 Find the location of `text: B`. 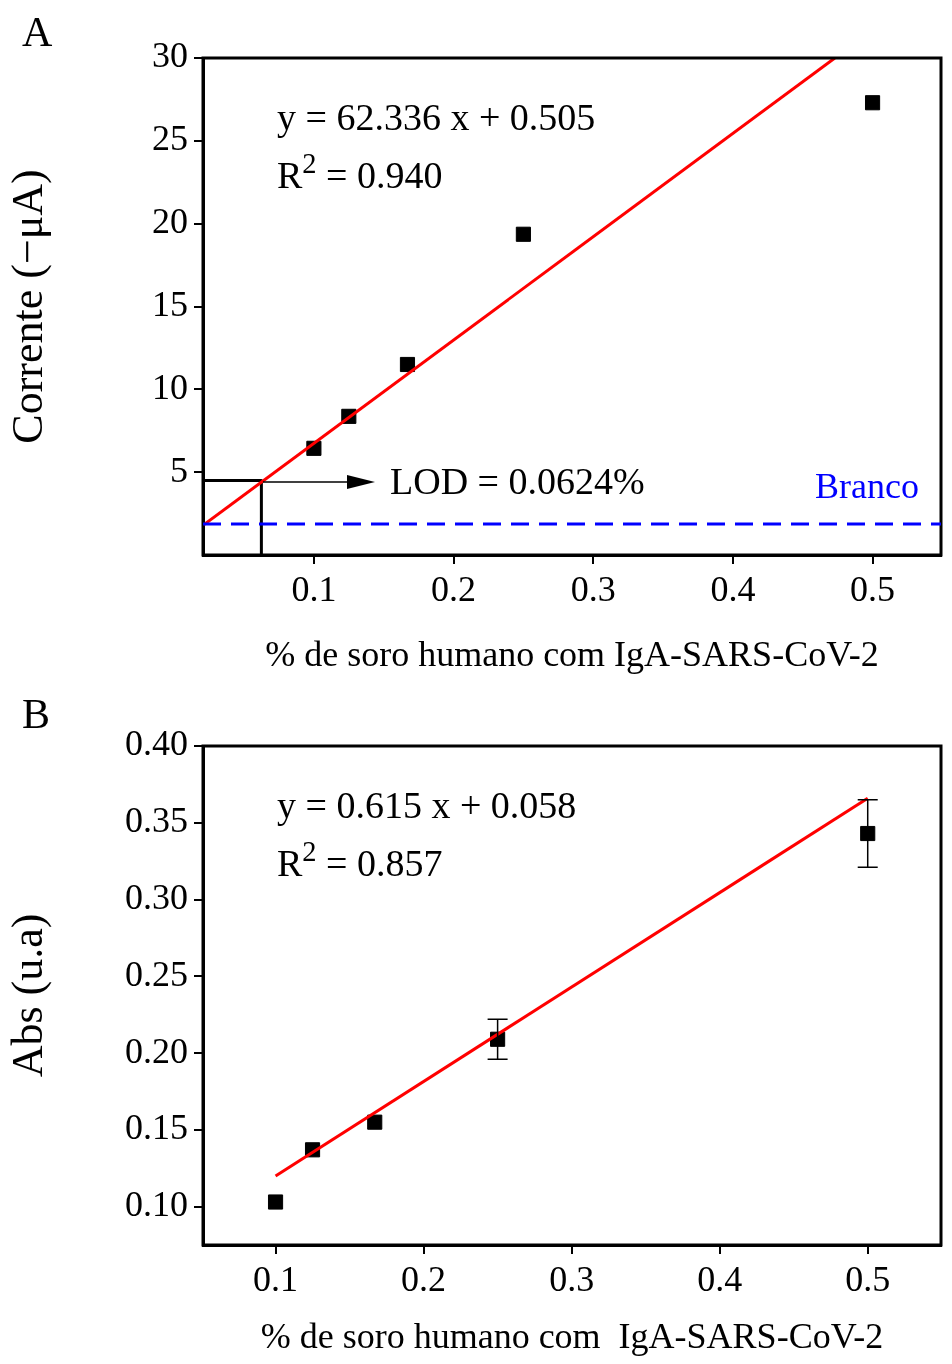

text: B is located at coordinates (36, 714).